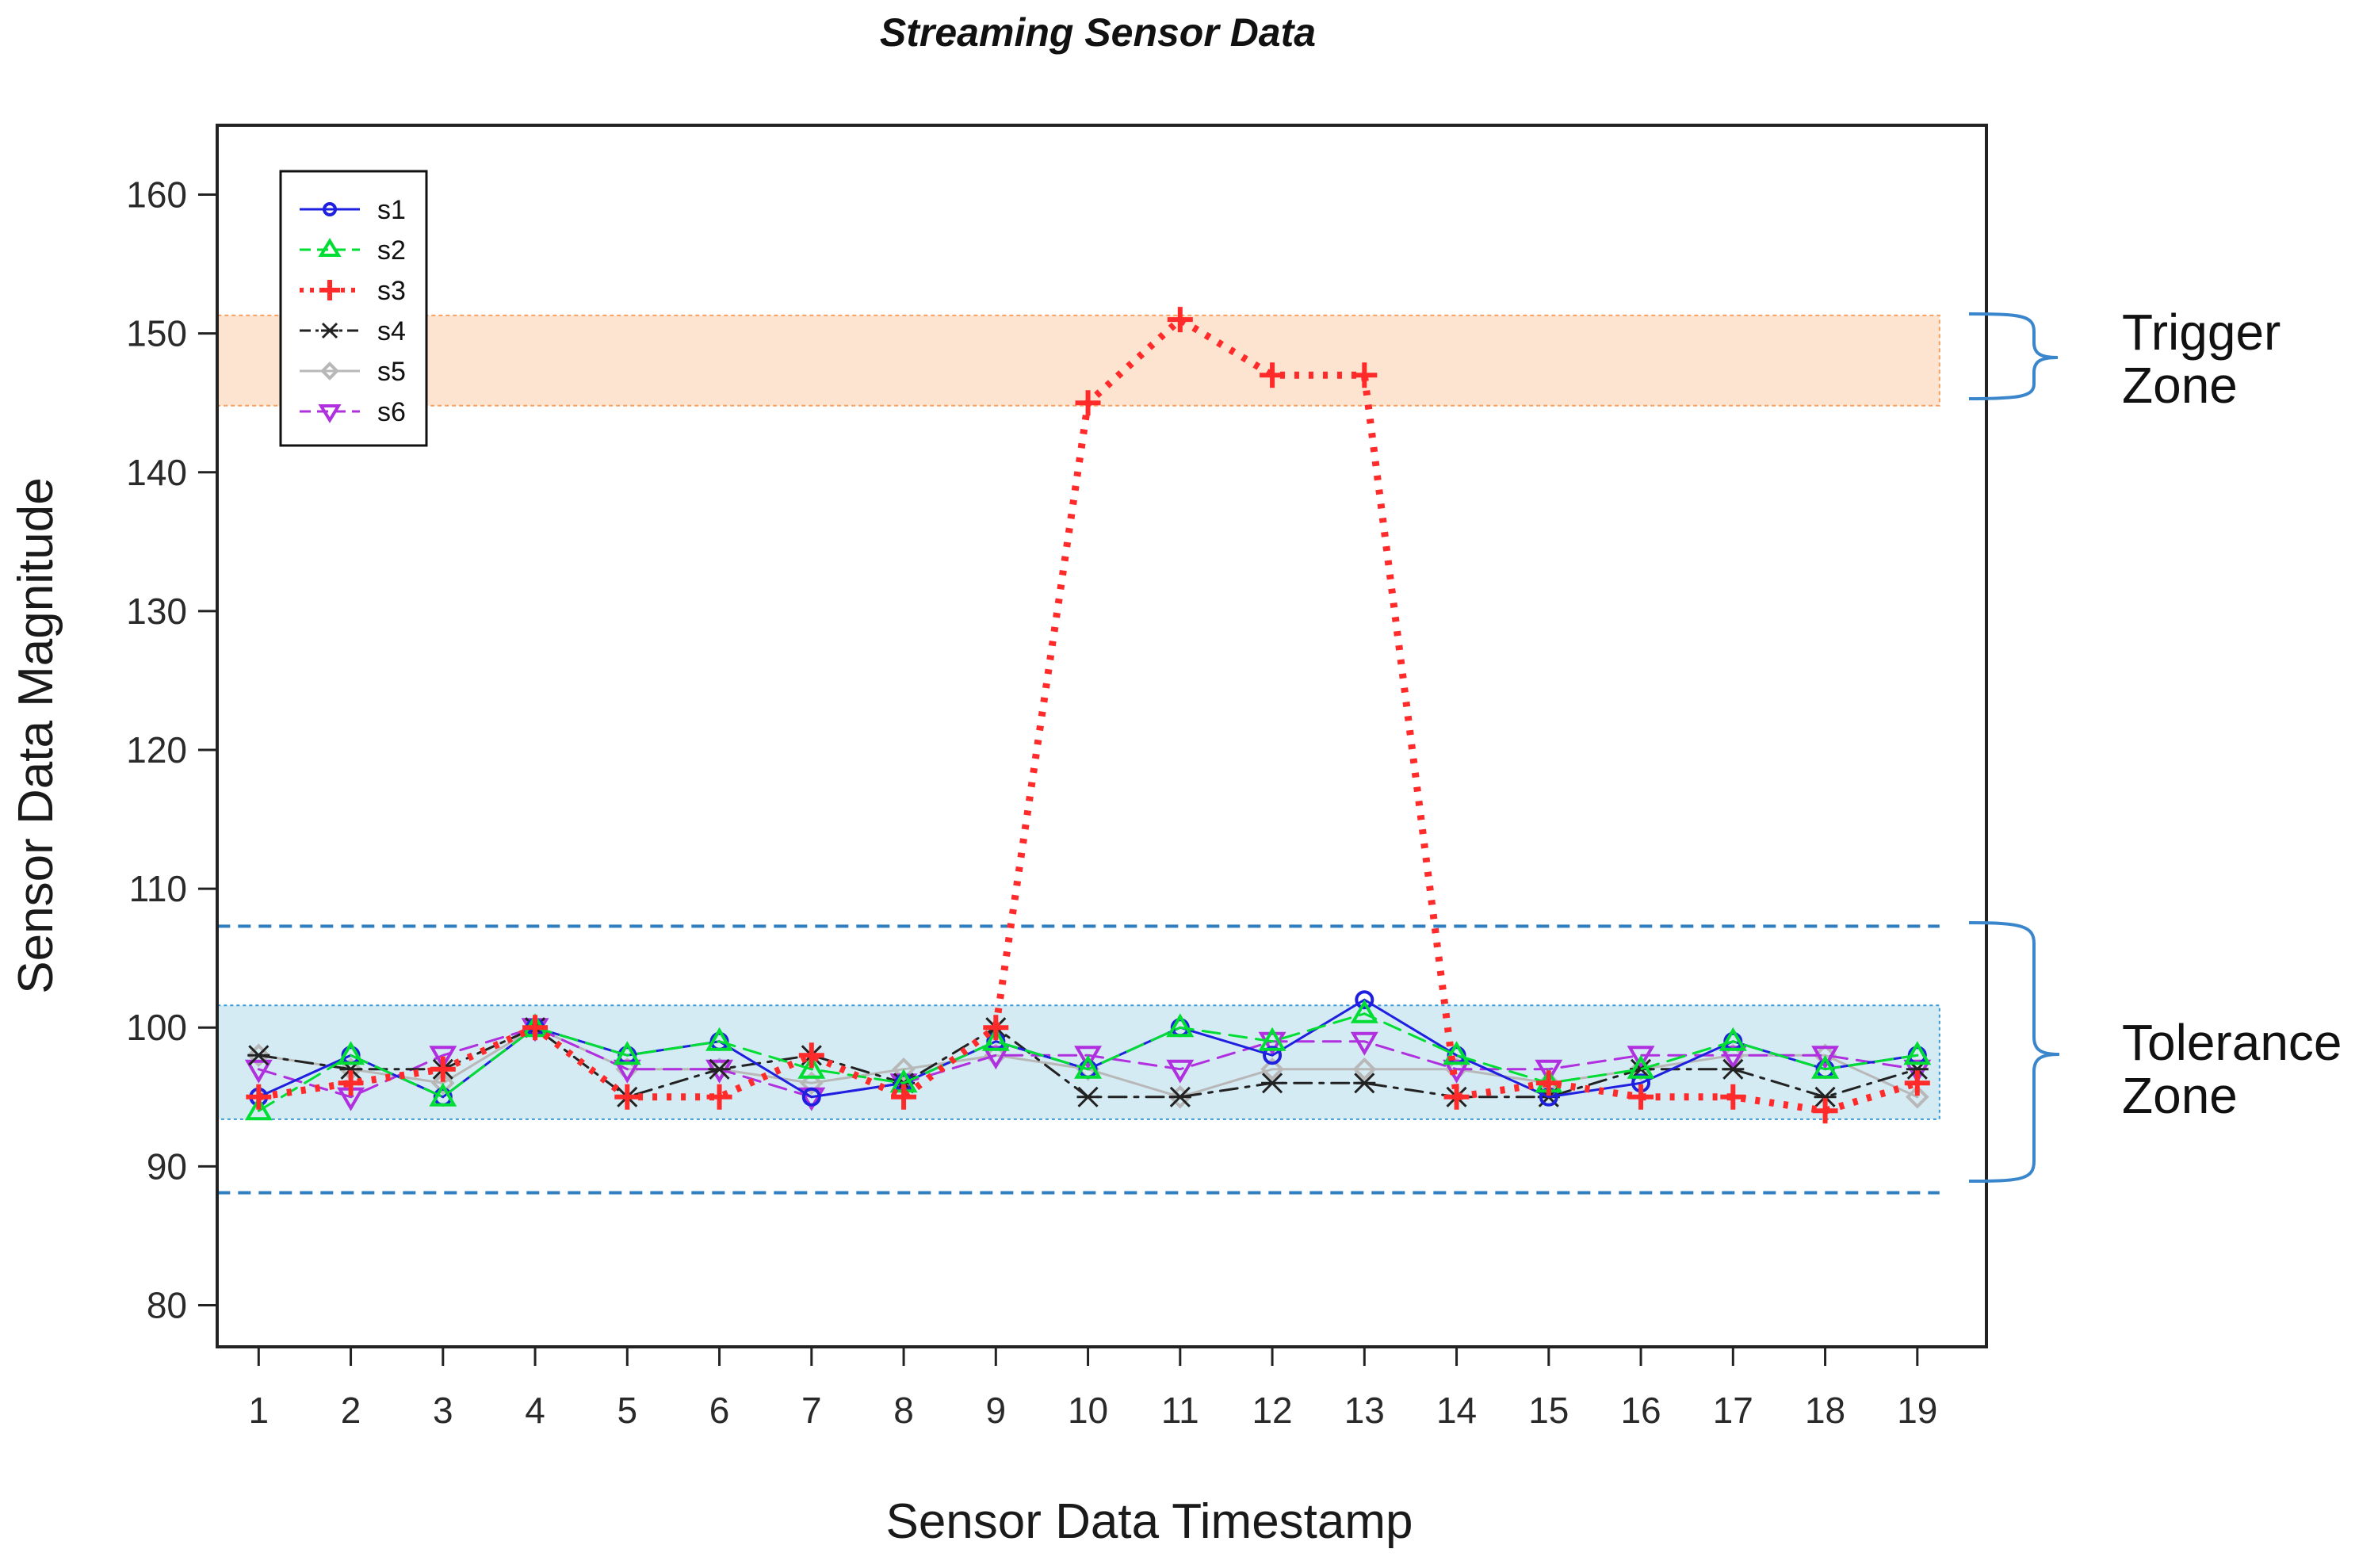  What do you see at coordinates (1149, 1521) in the screenshot?
I see `x-axis-label: Sensor Data Timestamp` at bounding box center [1149, 1521].